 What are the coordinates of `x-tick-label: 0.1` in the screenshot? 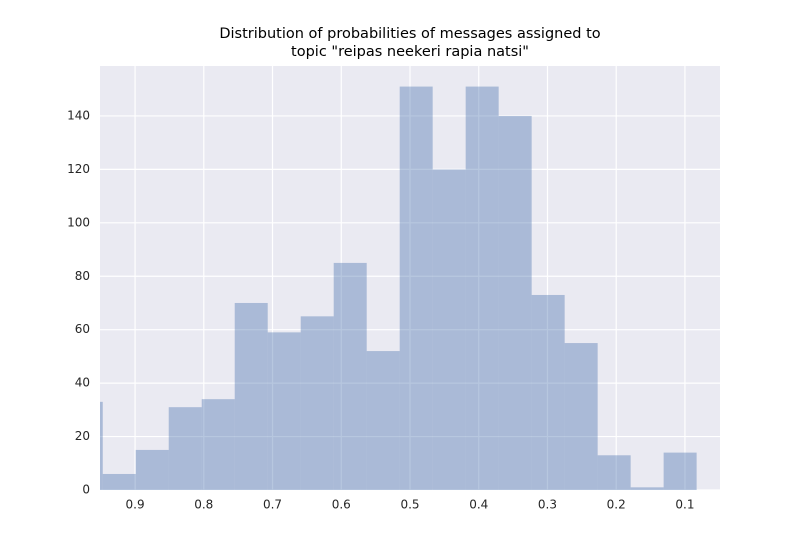 It's located at (684, 505).